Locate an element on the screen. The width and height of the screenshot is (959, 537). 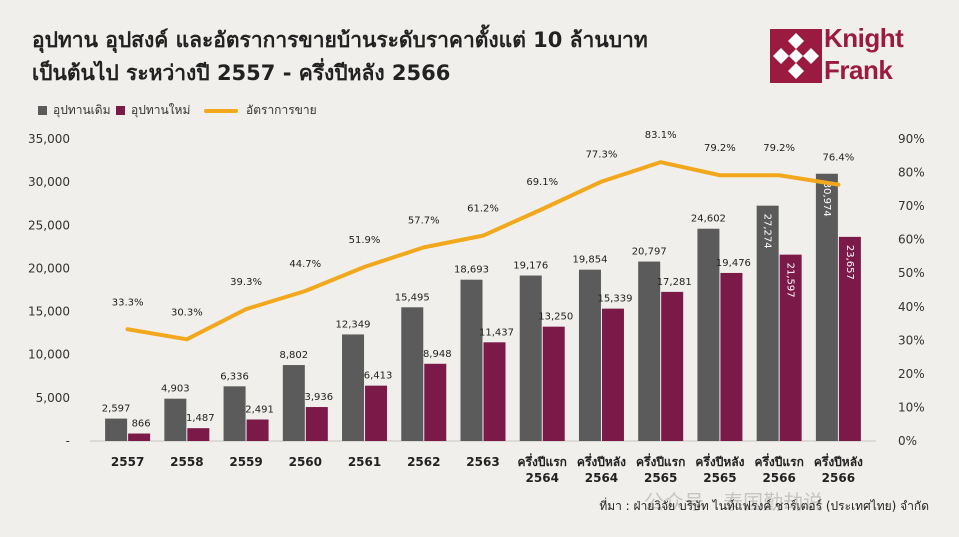
data-label-existing-supply: 19,854 is located at coordinates (589, 260).